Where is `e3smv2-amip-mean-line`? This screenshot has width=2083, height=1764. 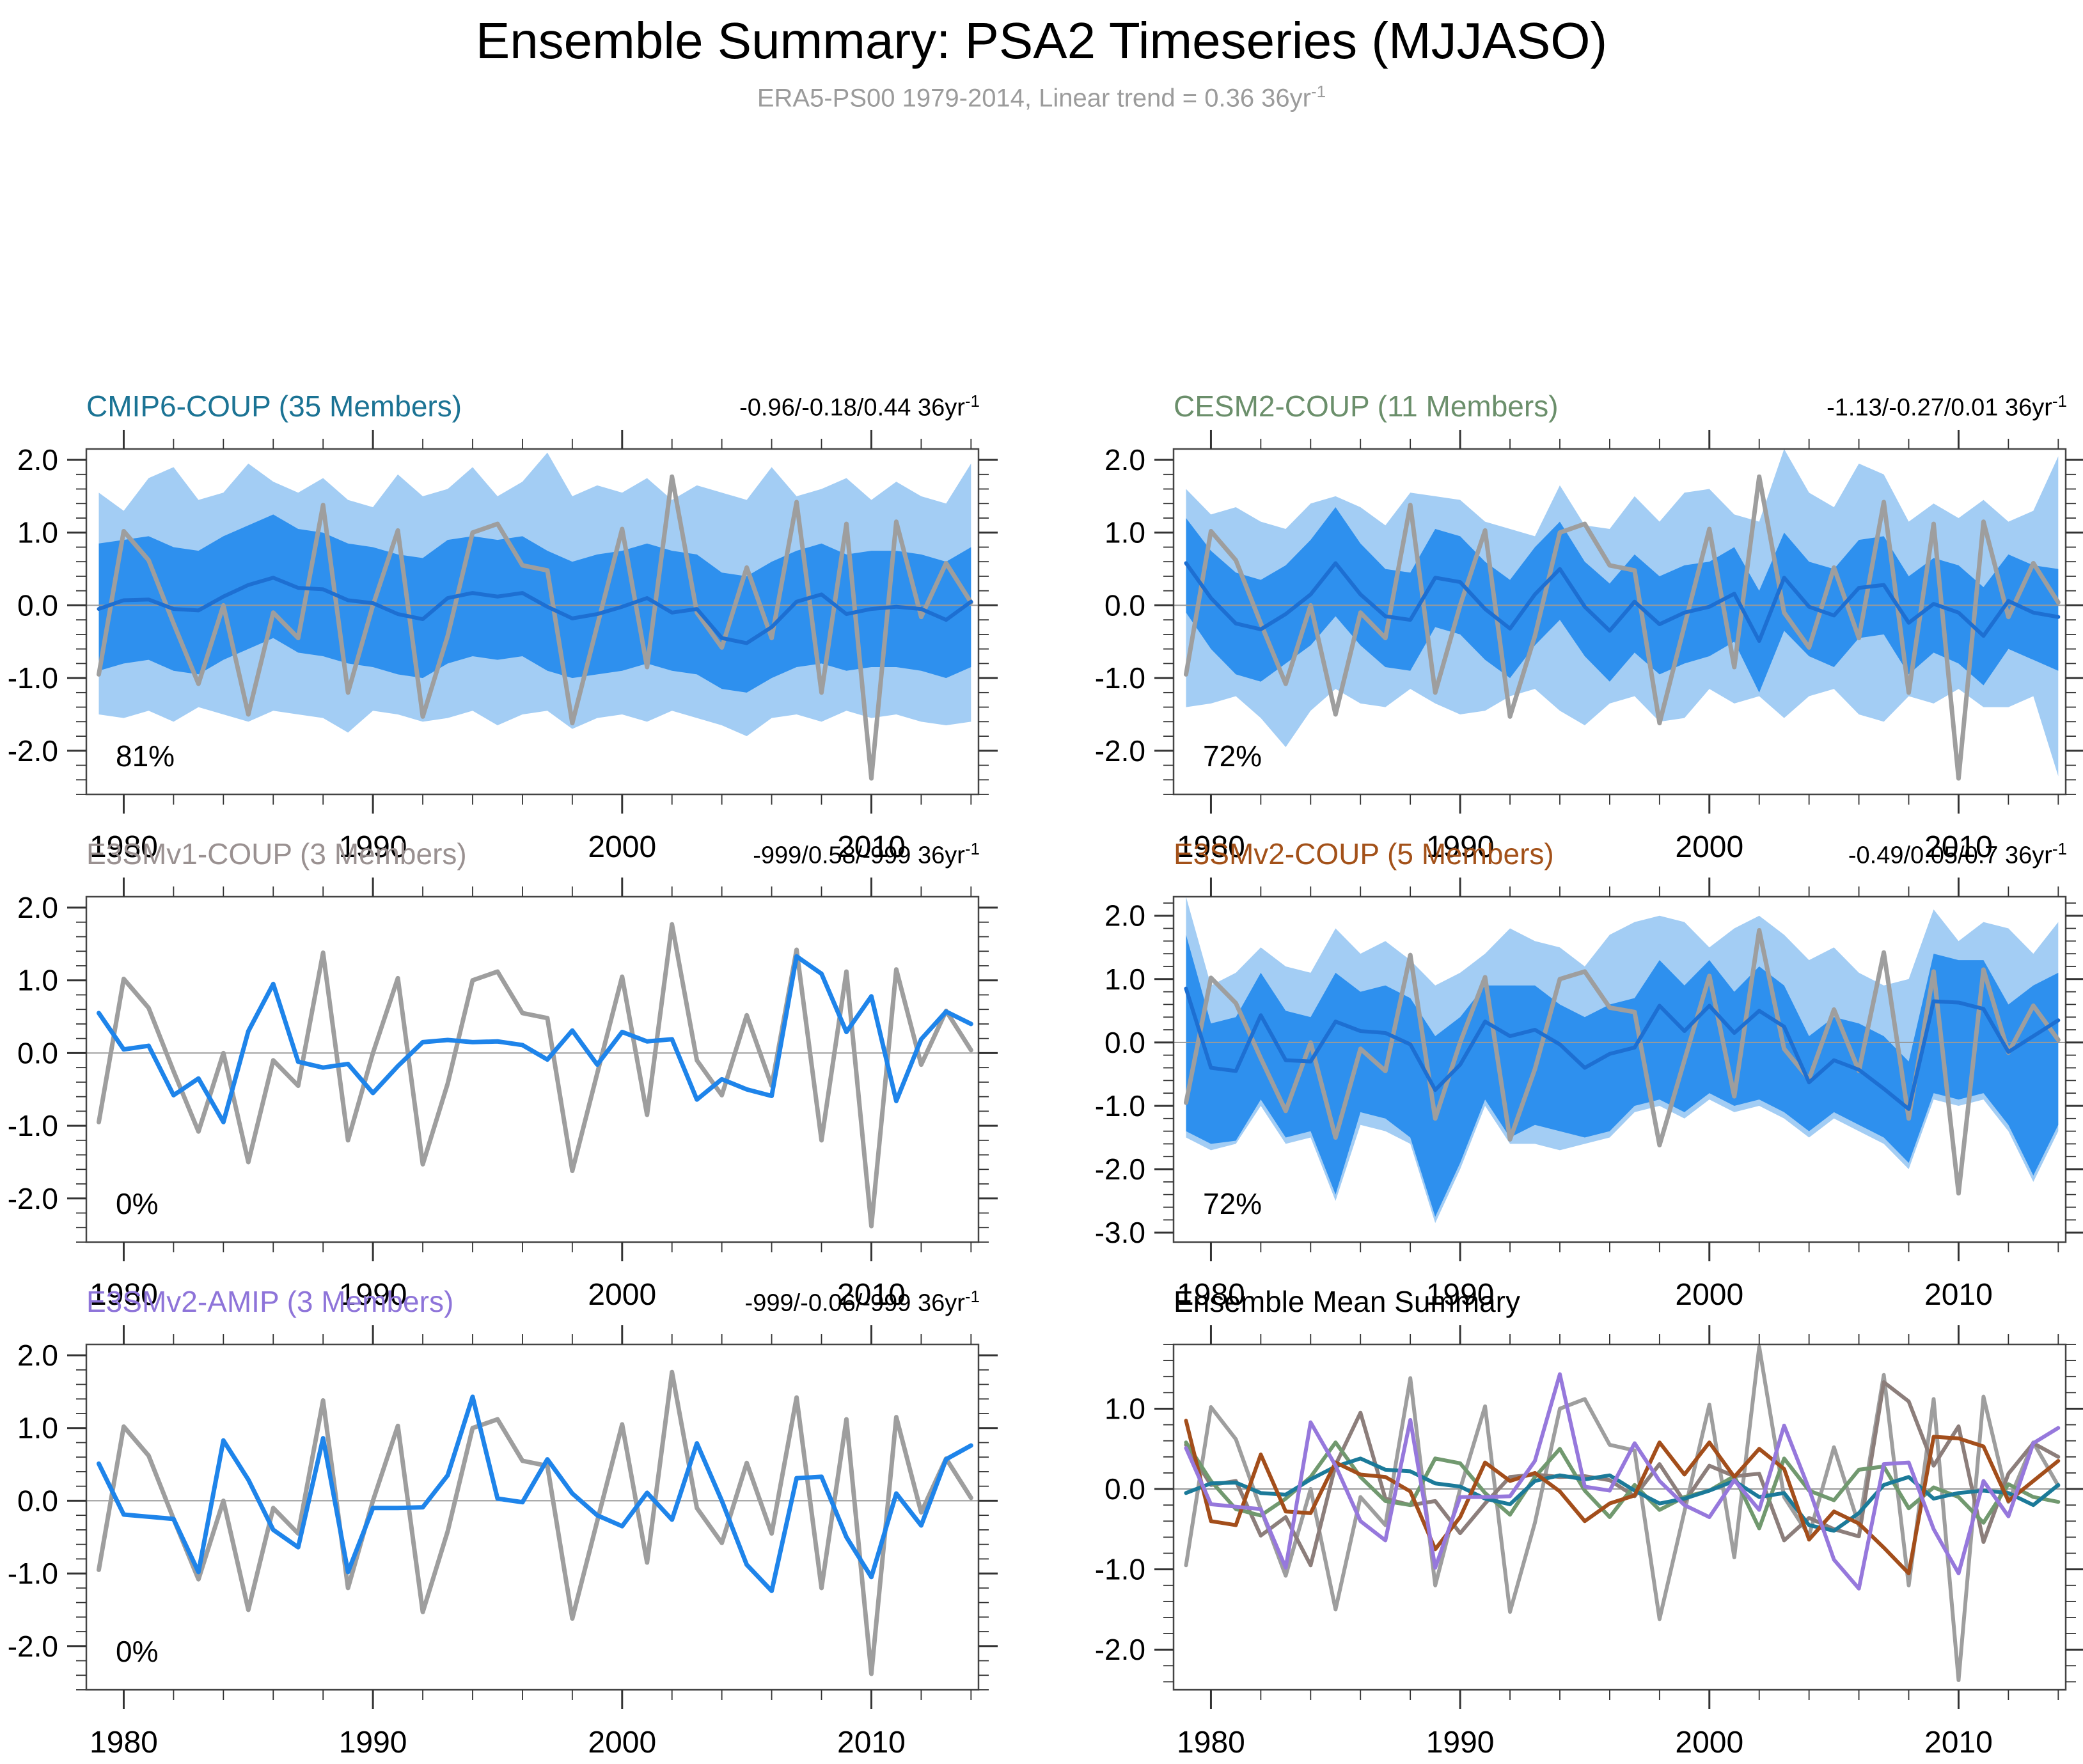 e3smv2-amip-mean-line is located at coordinates (1622, 1481).